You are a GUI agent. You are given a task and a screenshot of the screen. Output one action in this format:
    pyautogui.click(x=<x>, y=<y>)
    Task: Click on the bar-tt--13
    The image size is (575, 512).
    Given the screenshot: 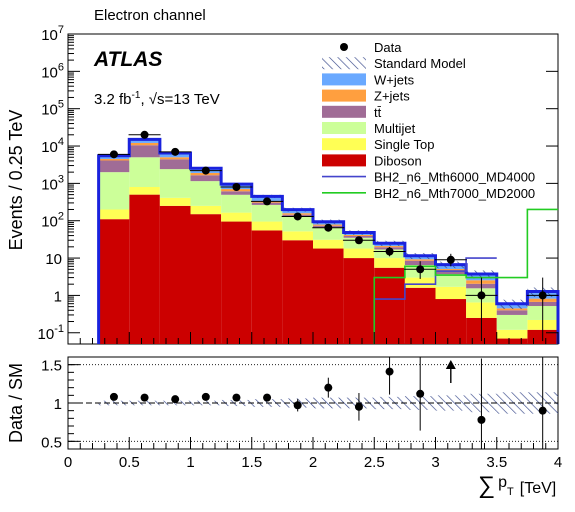 What is the action you would take?
    pyautogui.click(x=512, y=312)
    